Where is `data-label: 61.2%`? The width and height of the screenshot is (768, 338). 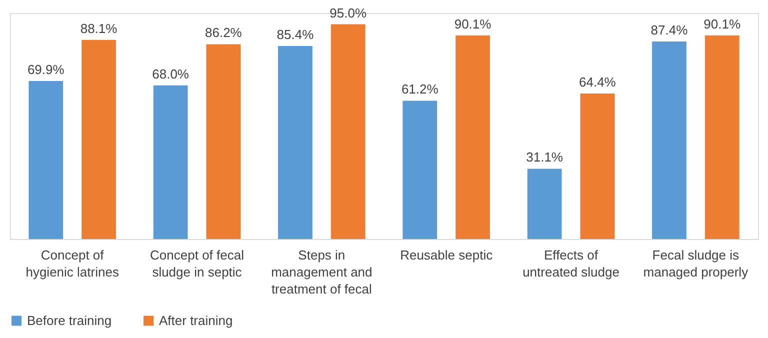 data-label: 61.2% is located at coordinates (420, 89).